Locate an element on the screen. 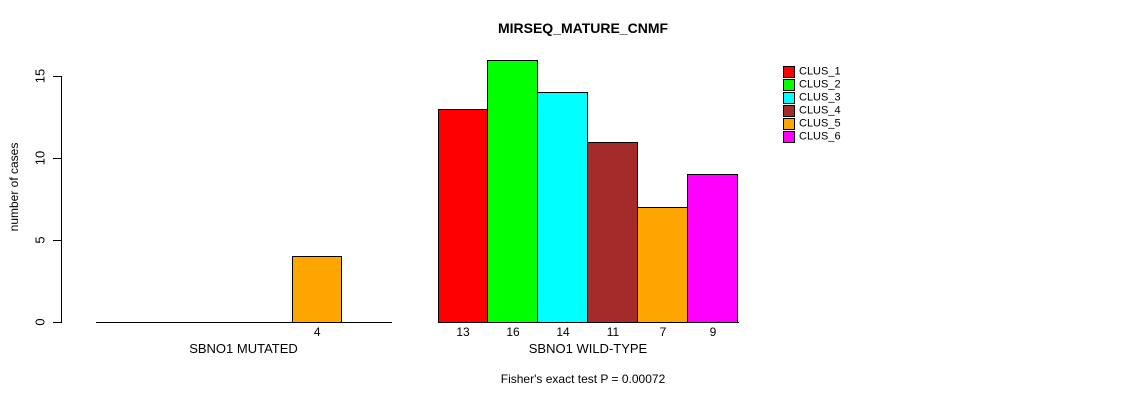 Image resolution: width=1140 pixels, height=400 pixels. footnote: Fisher's exact test P = 0.00072 is located at coordinates (583, 379).